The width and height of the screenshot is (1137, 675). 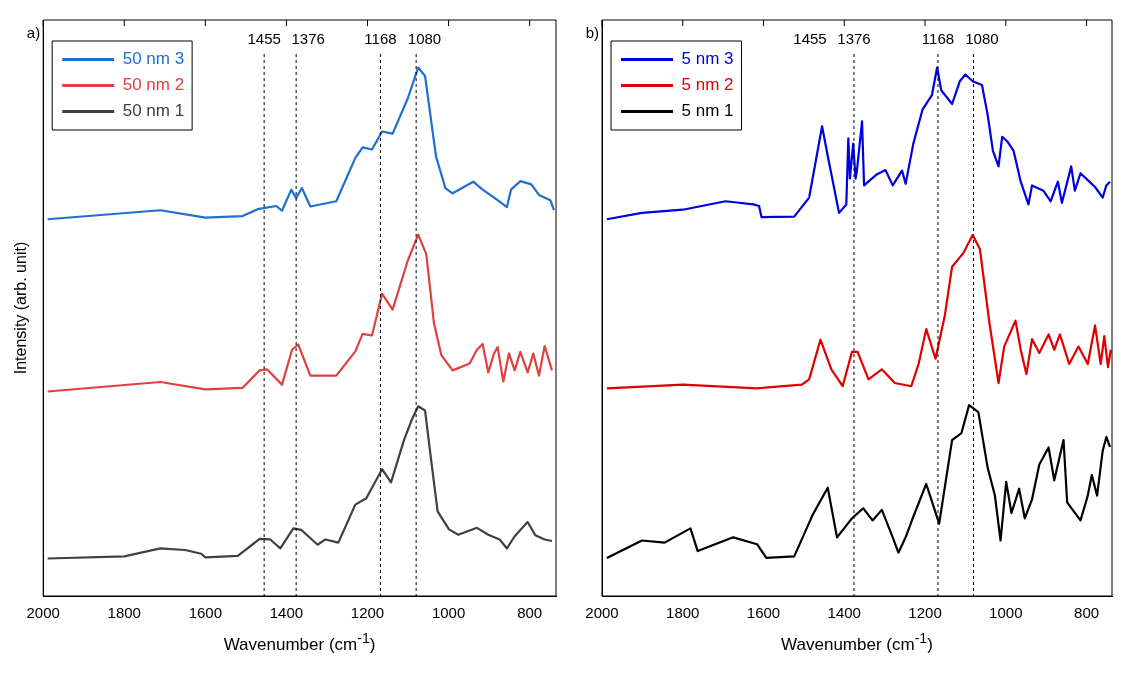 What do you see at coordinates (153, 111) in the screenshot?
I see `text: 50 nm 1` at bounding box center [153, 111].